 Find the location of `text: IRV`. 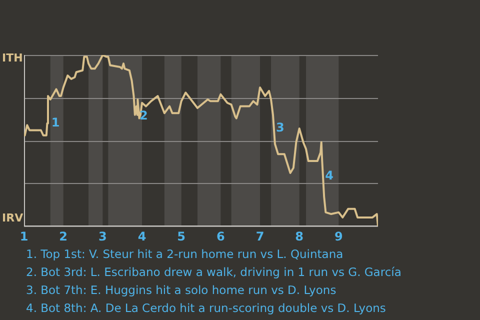

text: IRV is located at coordinates (13, 217).